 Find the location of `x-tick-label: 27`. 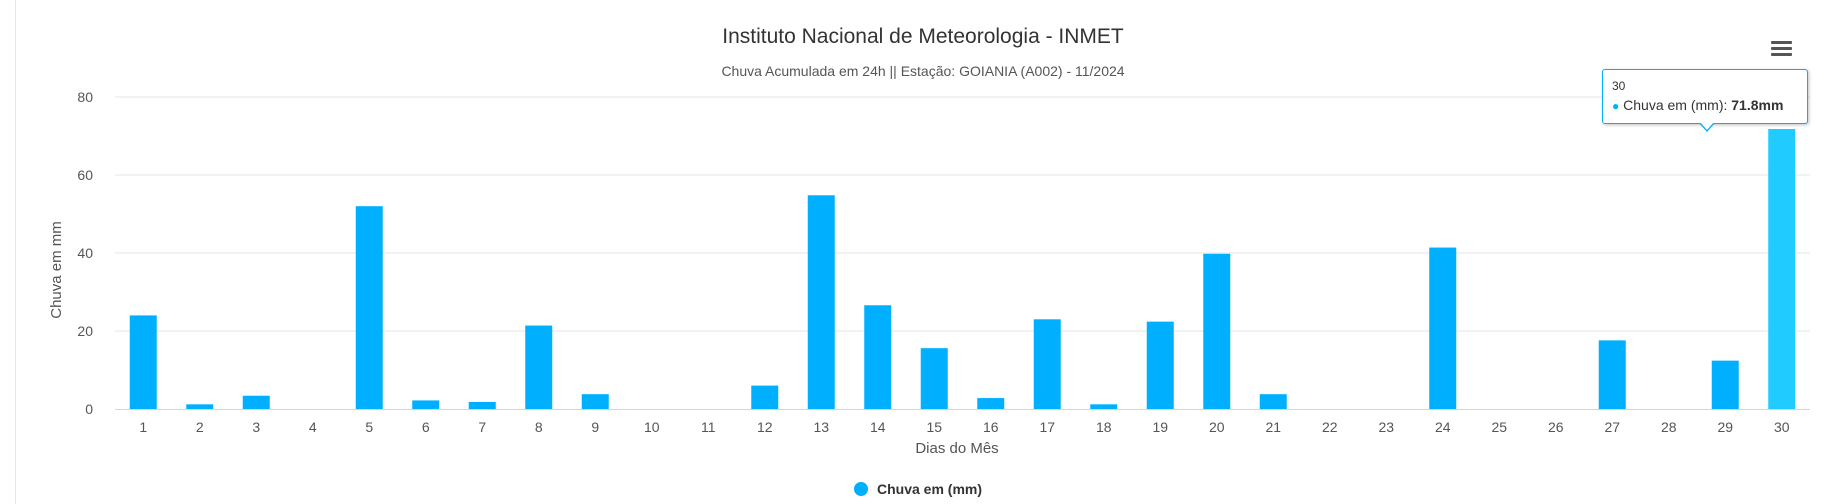

x-tick-label: 27 is located at coordinates (1612, 427).